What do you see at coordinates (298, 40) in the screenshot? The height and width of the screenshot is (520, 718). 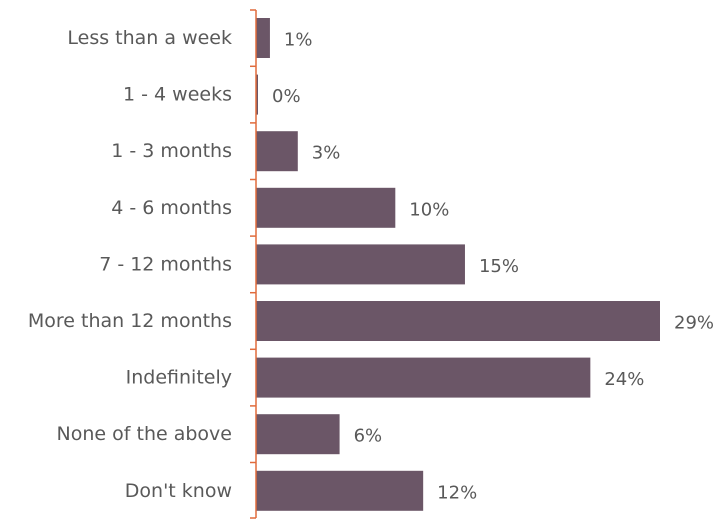 I see `value-label: 1%` at bounding box center [298, 40].